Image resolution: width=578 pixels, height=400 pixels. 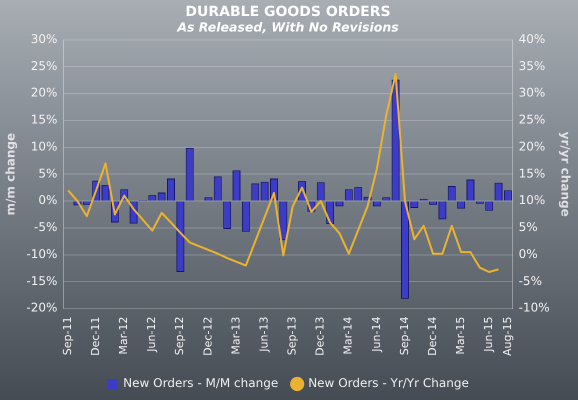 What do you see at coordinates (151, 334) in the screenshot?
I see `x-tick-label: Jun-12` at bounding box center [151, 334].